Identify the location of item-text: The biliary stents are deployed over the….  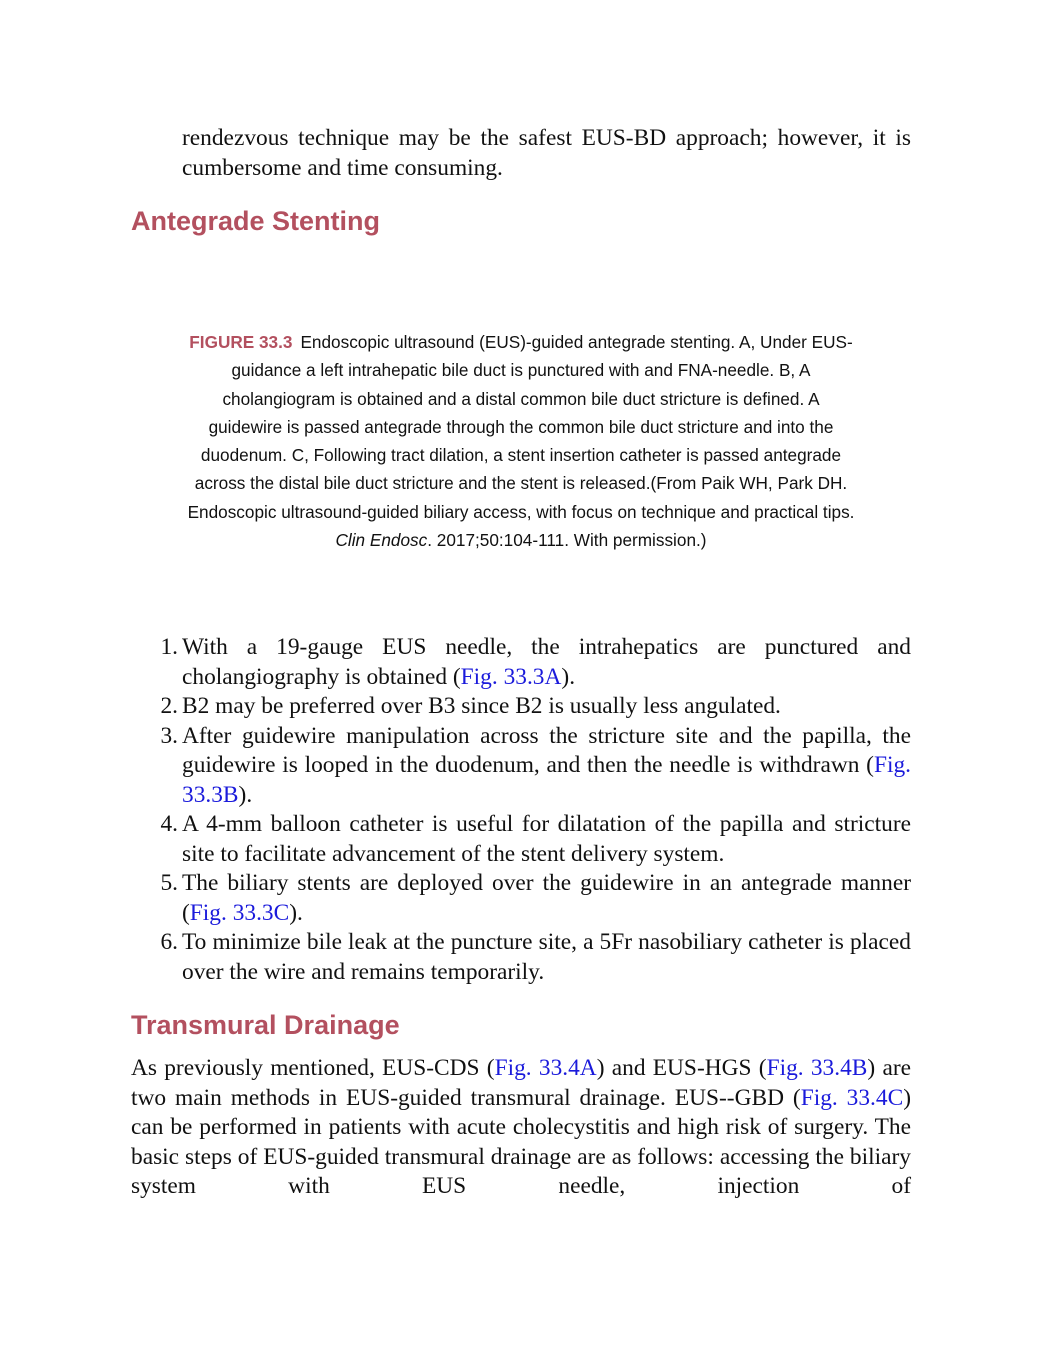
(546, 898).